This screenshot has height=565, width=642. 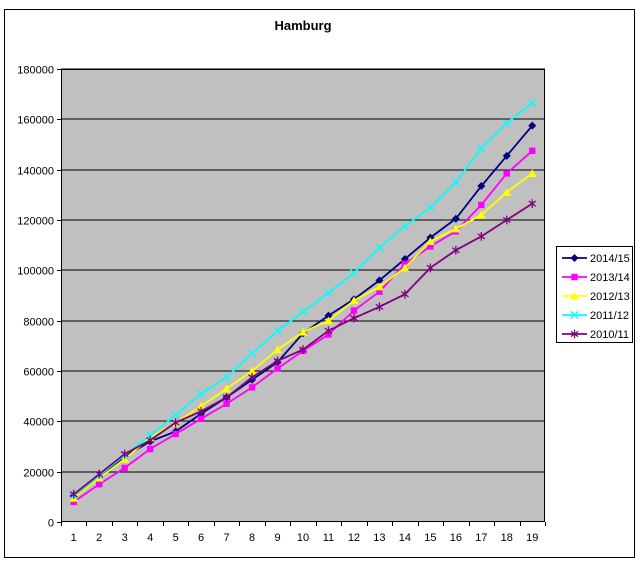 What do you see at coordinates (379, 538) in the screenshot?
I see `x-axis-label: 13` at bounding box center [379, 538].